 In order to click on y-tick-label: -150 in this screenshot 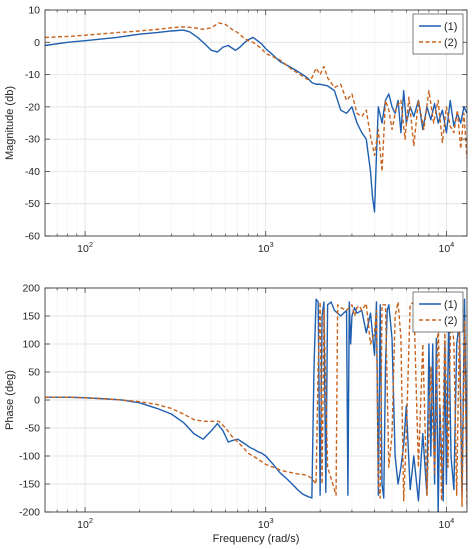, I will do `click(29, 485)`.